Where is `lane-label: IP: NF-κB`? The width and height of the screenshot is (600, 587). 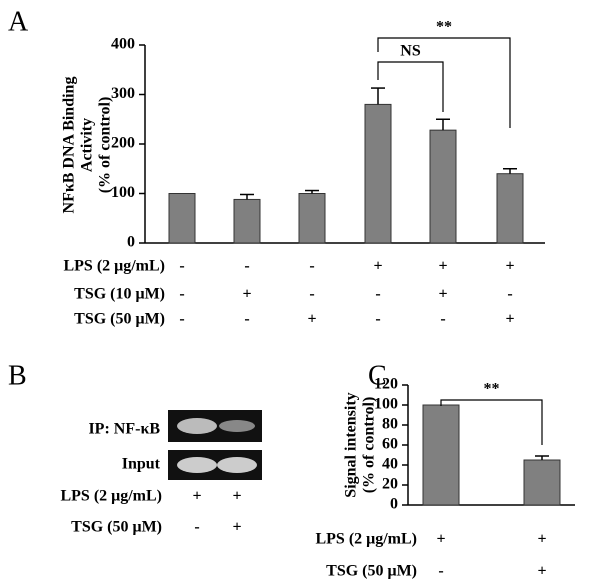 lane-label: IP: NF-κB is located at coordinates (124, 429).